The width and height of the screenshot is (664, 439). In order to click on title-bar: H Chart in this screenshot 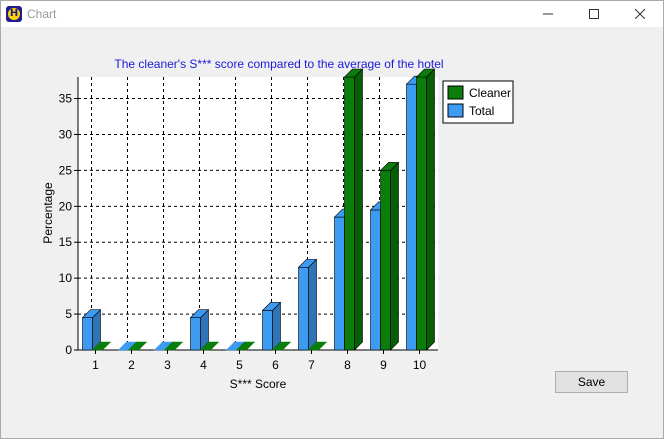, I will do `click(332, 14)`.